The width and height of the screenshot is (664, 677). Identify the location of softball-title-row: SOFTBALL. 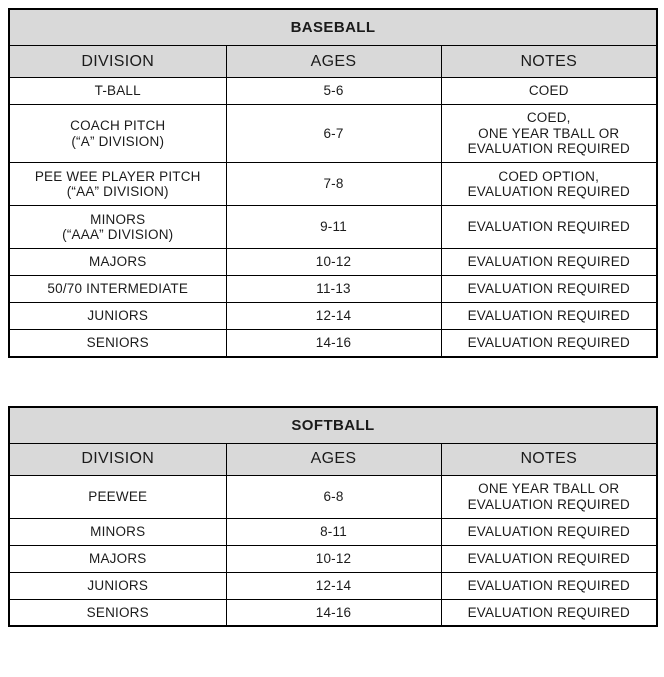
(333, 425).